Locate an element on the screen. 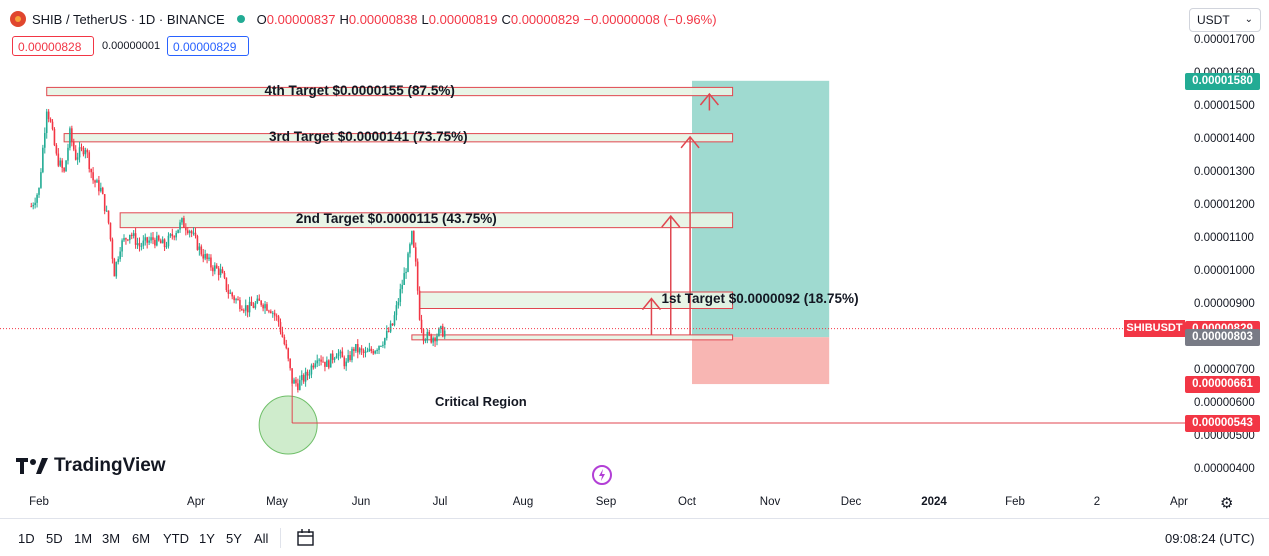 This screenshot has width=1269, height=556. buy-button: 0.00000829 is located at coordinates (208, 46).